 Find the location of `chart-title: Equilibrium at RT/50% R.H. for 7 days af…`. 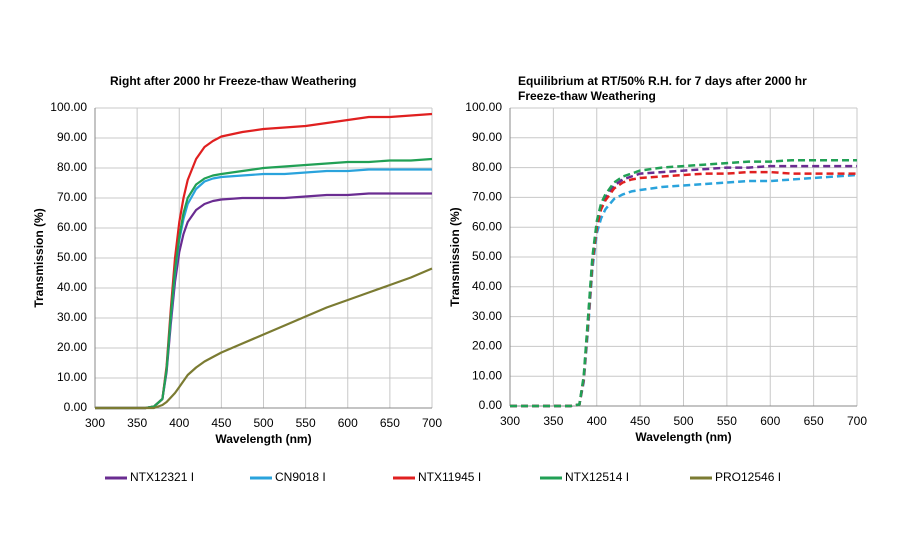

chart-title: Equilibrium at RT/50% R.H. for 7 days af… is located at coordinates (662, 88).